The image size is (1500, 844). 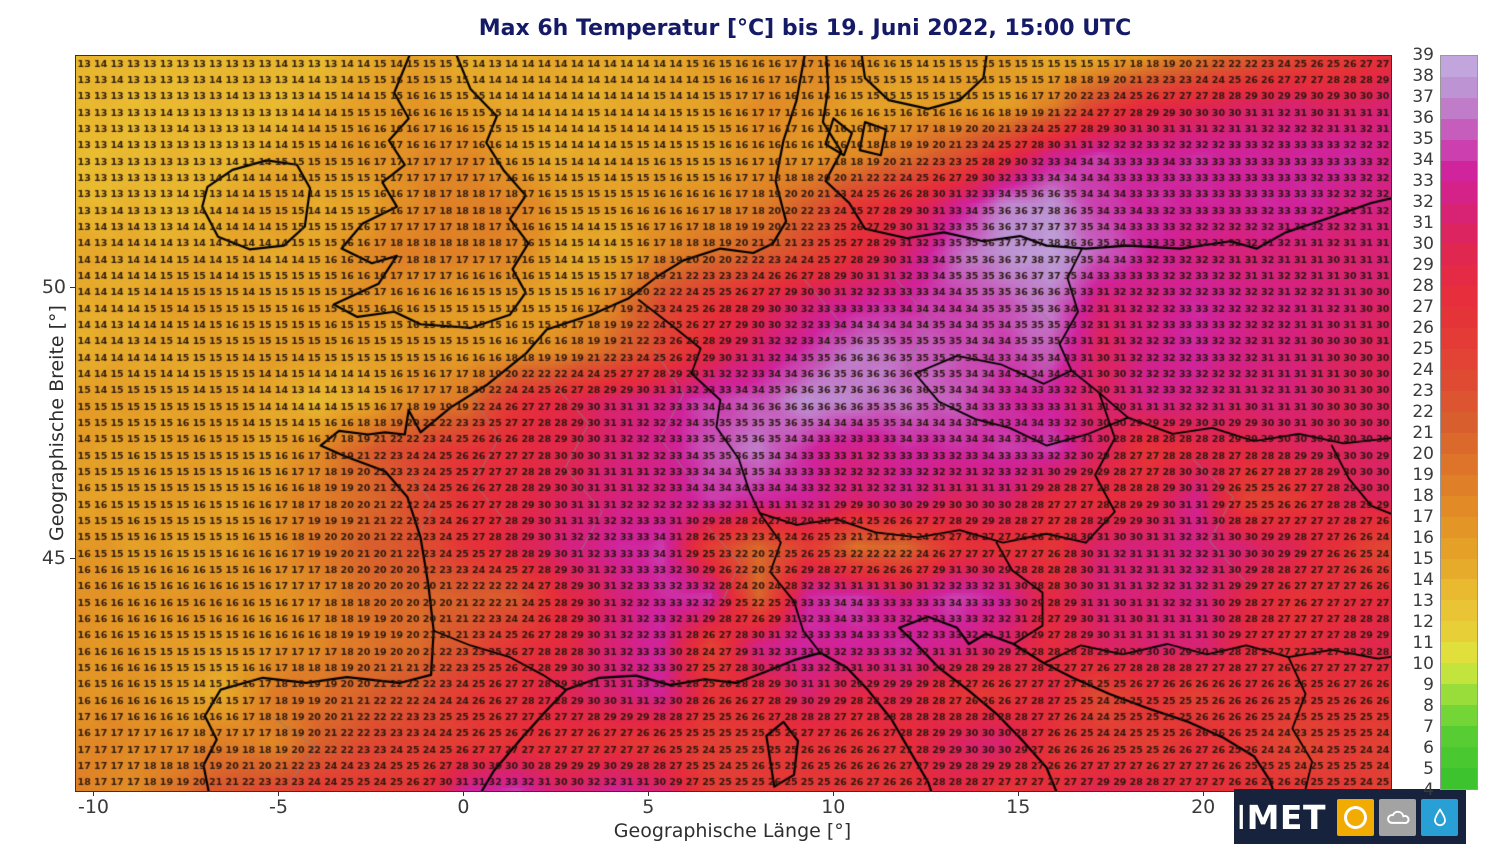 I want to click on colorbar-tick-label: 10, so click(x=1423, y=664).